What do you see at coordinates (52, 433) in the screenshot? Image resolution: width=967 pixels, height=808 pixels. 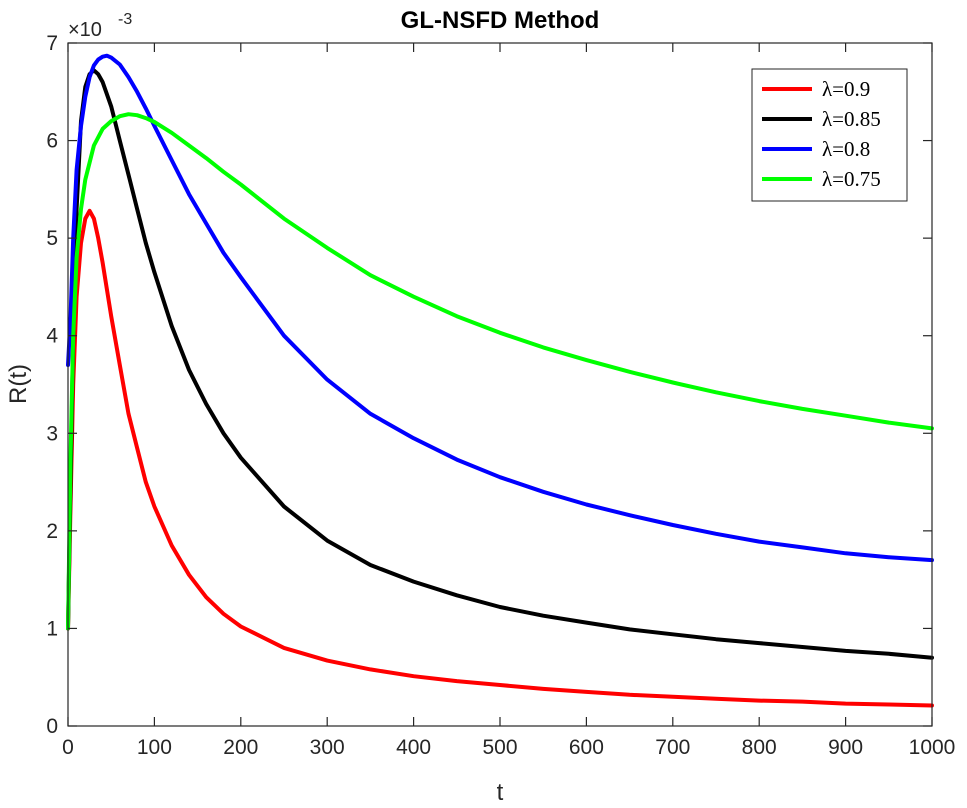 I see `y-tick-label: 3` at bounding box center [52, 433].